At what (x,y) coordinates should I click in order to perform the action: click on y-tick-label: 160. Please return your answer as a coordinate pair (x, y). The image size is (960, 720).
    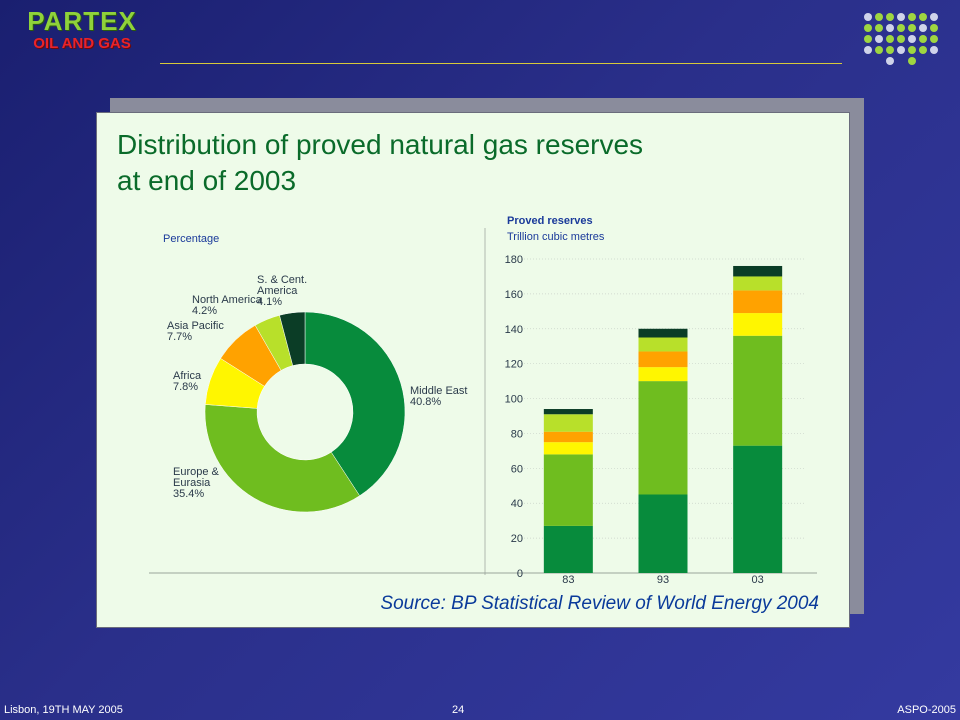
    Looking at the image, I should click on (514, 295).